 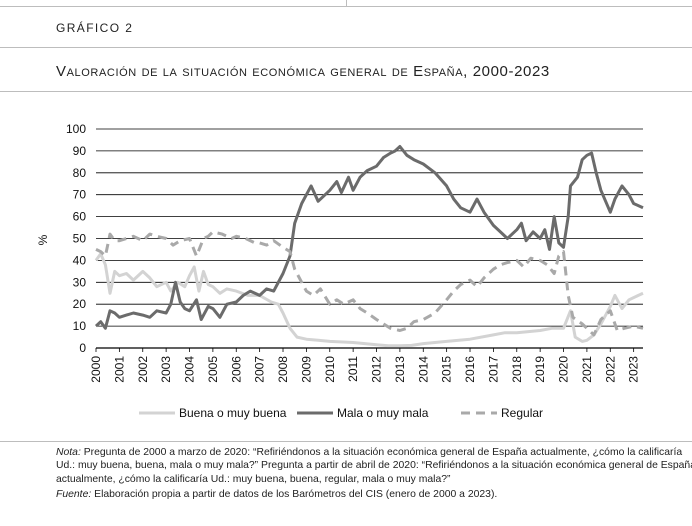 What do you see at coordinates (400, 369) in the screenshot?
I see `x-tick-label: 2013` at bounding box center [400, 369].